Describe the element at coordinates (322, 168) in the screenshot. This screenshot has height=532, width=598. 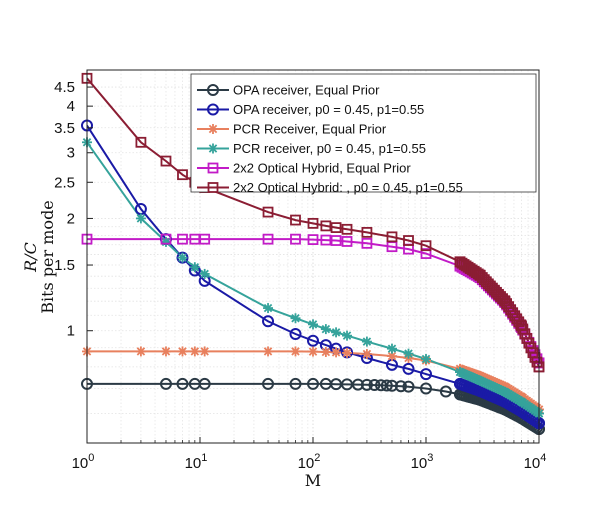
I see `legend-label: 2x2 Optical Hybrid, Equal Prior` at that location.